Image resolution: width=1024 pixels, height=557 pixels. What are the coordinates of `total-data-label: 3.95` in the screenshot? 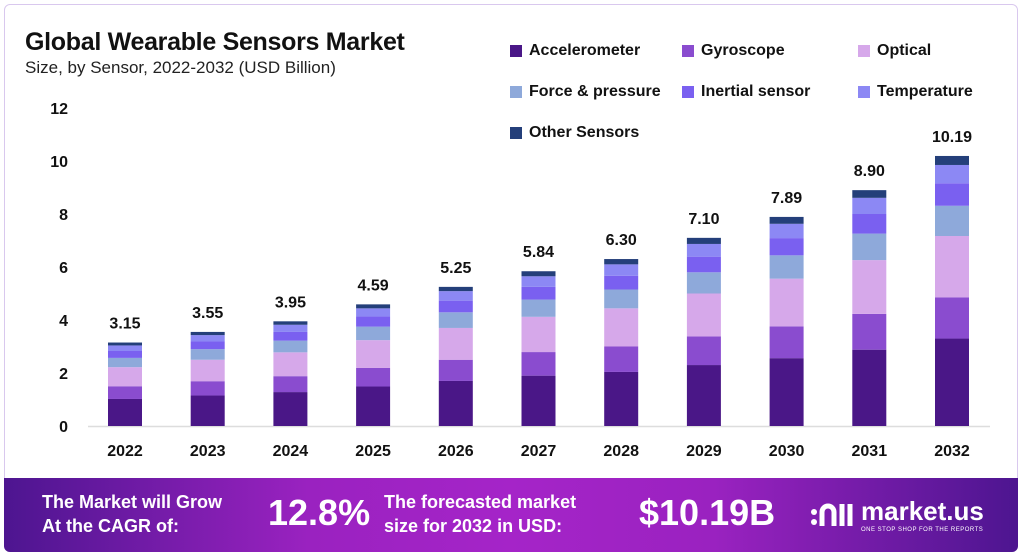 It's located at (290, 302).